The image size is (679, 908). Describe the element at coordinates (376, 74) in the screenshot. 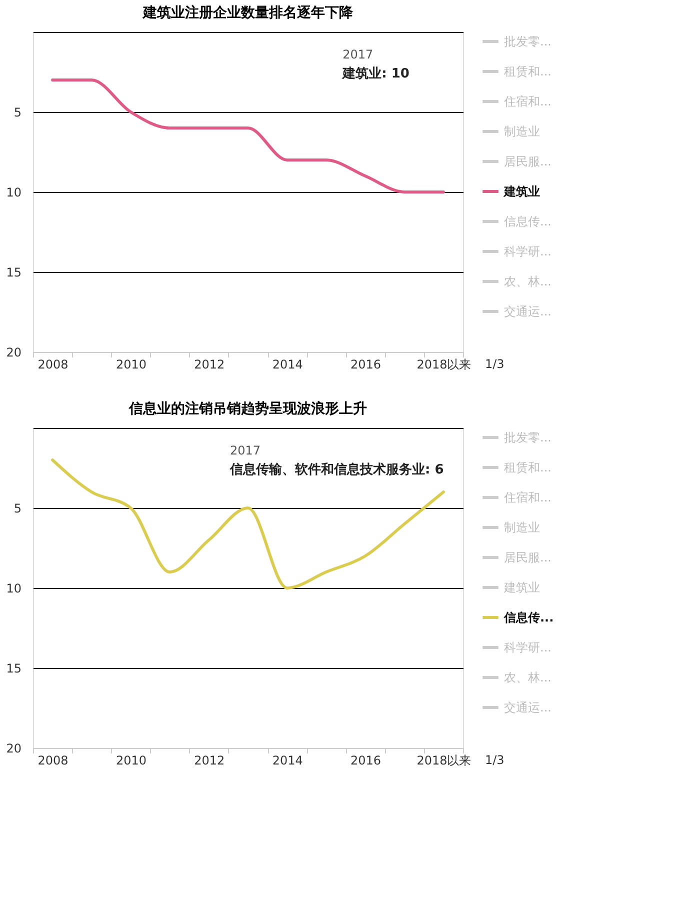

I see `annotation: 建筑业: 10` at that location.